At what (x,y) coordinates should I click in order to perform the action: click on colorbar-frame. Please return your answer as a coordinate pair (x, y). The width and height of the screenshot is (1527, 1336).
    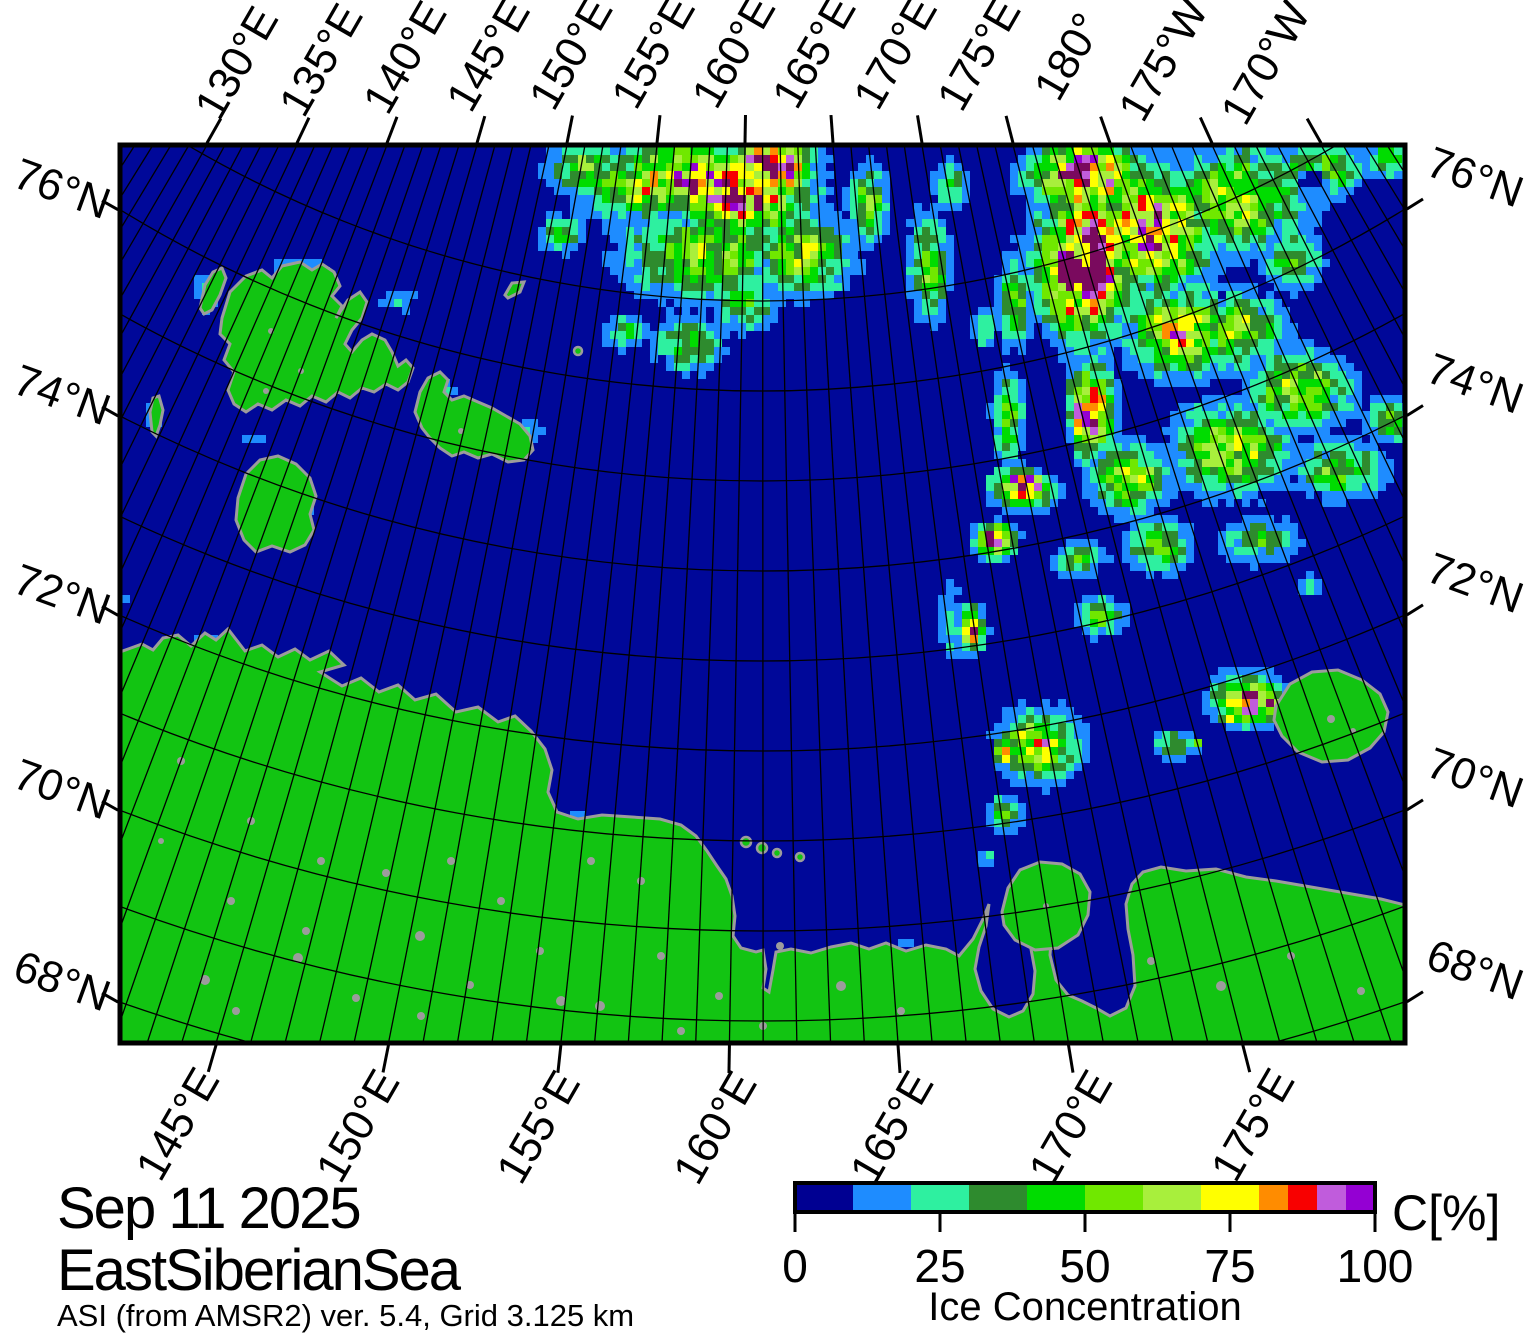
    Looking at the image, I should click on (1085, 1197).